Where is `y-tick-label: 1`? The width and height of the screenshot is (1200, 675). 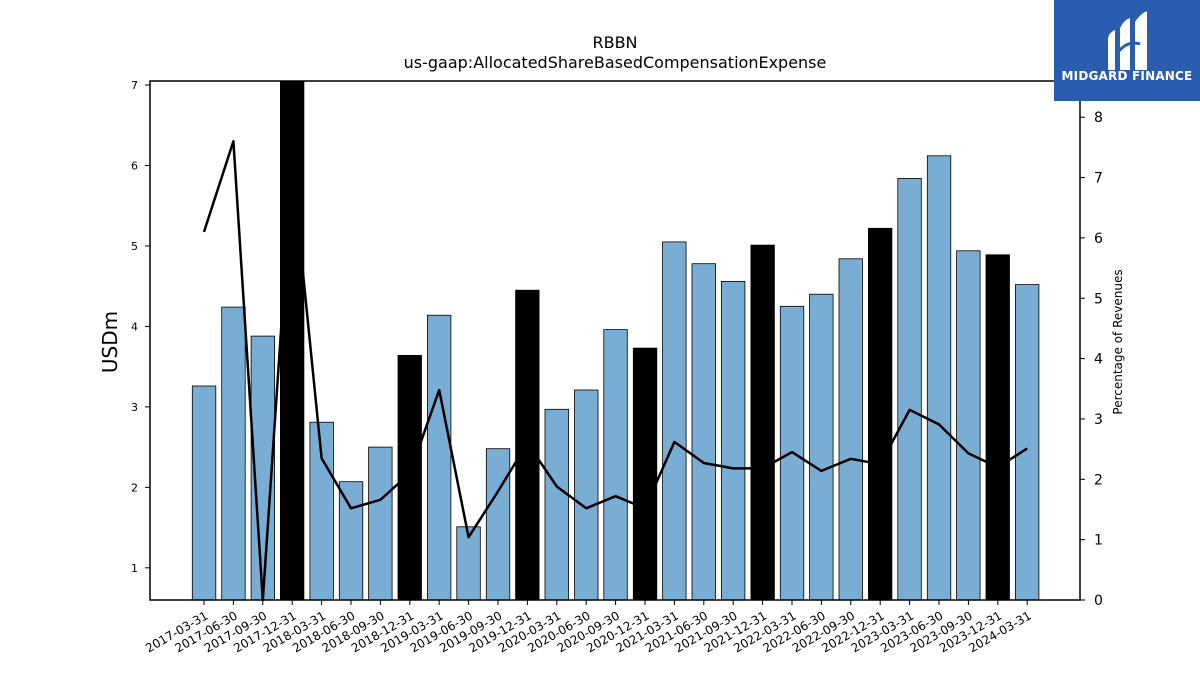
y-tick-label: 1 is located at coordinates (134, 568).